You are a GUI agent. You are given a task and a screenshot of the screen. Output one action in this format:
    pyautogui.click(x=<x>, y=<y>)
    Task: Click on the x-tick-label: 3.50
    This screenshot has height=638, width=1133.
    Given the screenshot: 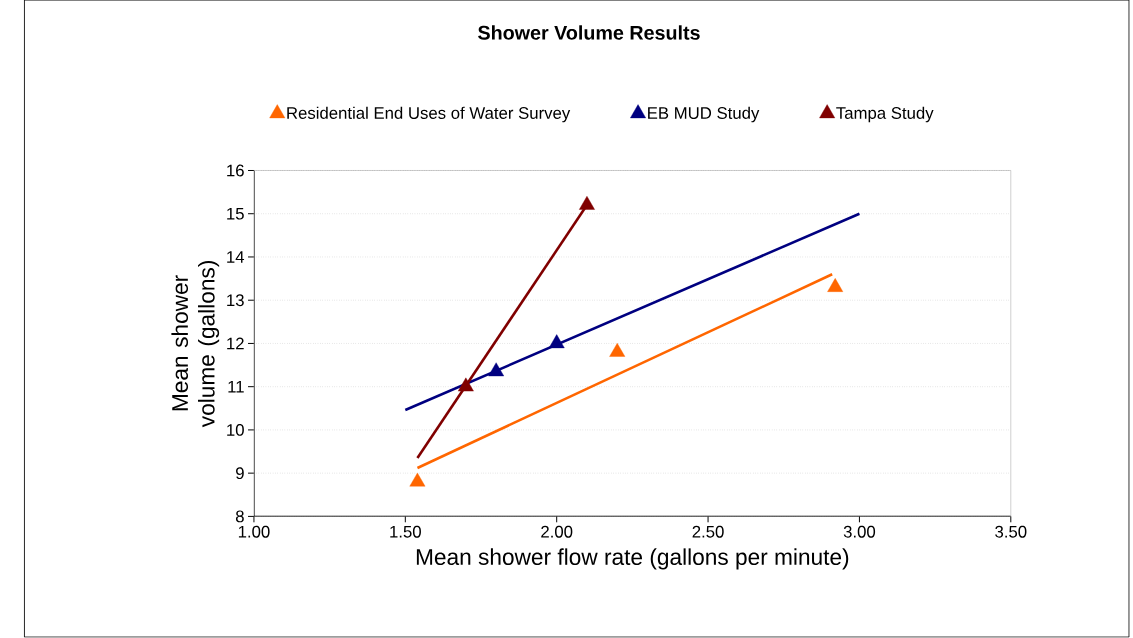 What is the action you would take?
    pyautogui.click(x=1011, y=531)
    